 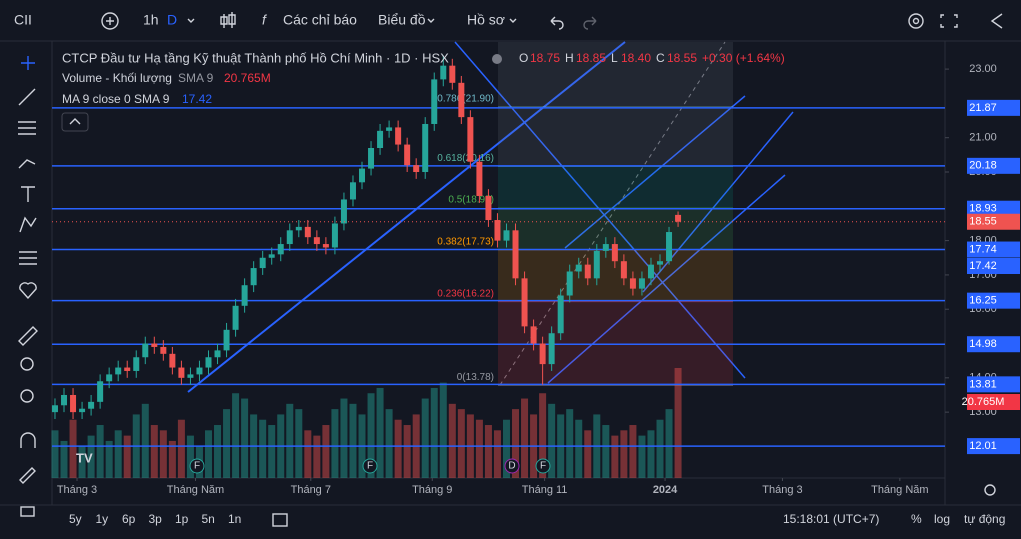 I want to click on undo-icon, so click(x=557, y=23).